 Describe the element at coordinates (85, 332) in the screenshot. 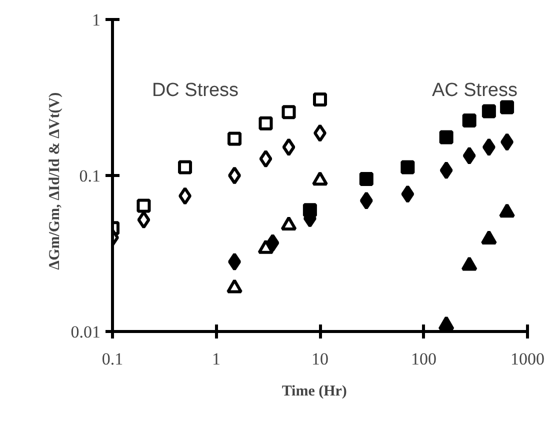

I see `y-tick-label: 0.01` at that location.